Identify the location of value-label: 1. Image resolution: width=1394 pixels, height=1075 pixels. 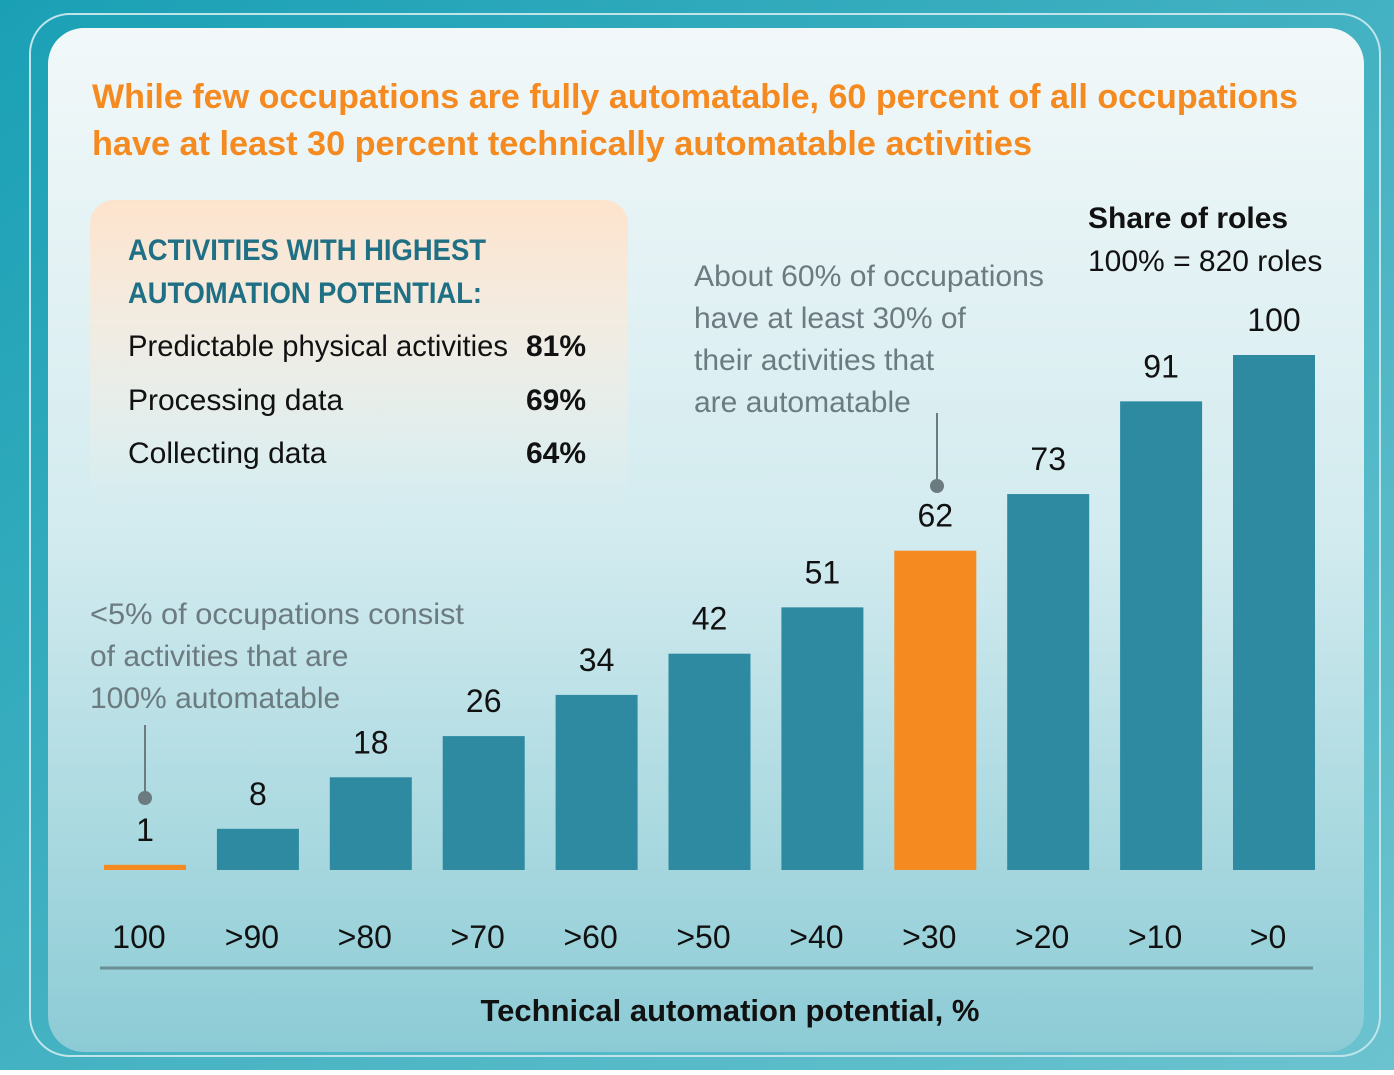
(145, 830).